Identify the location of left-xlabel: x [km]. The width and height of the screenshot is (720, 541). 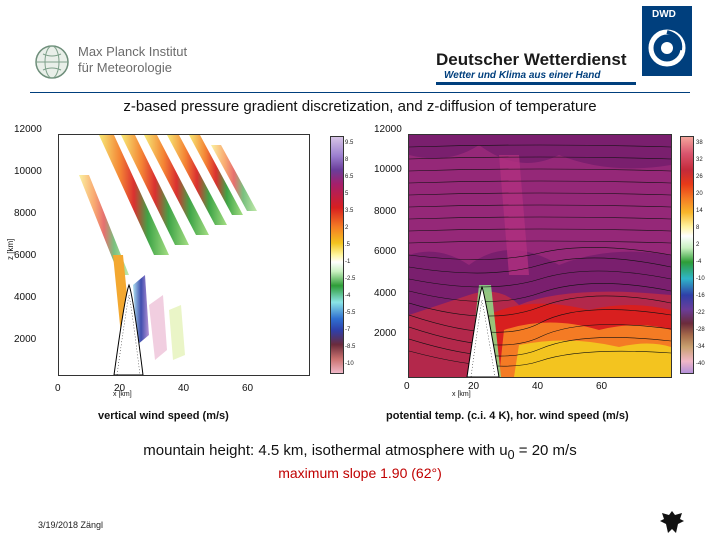
(122, 394).